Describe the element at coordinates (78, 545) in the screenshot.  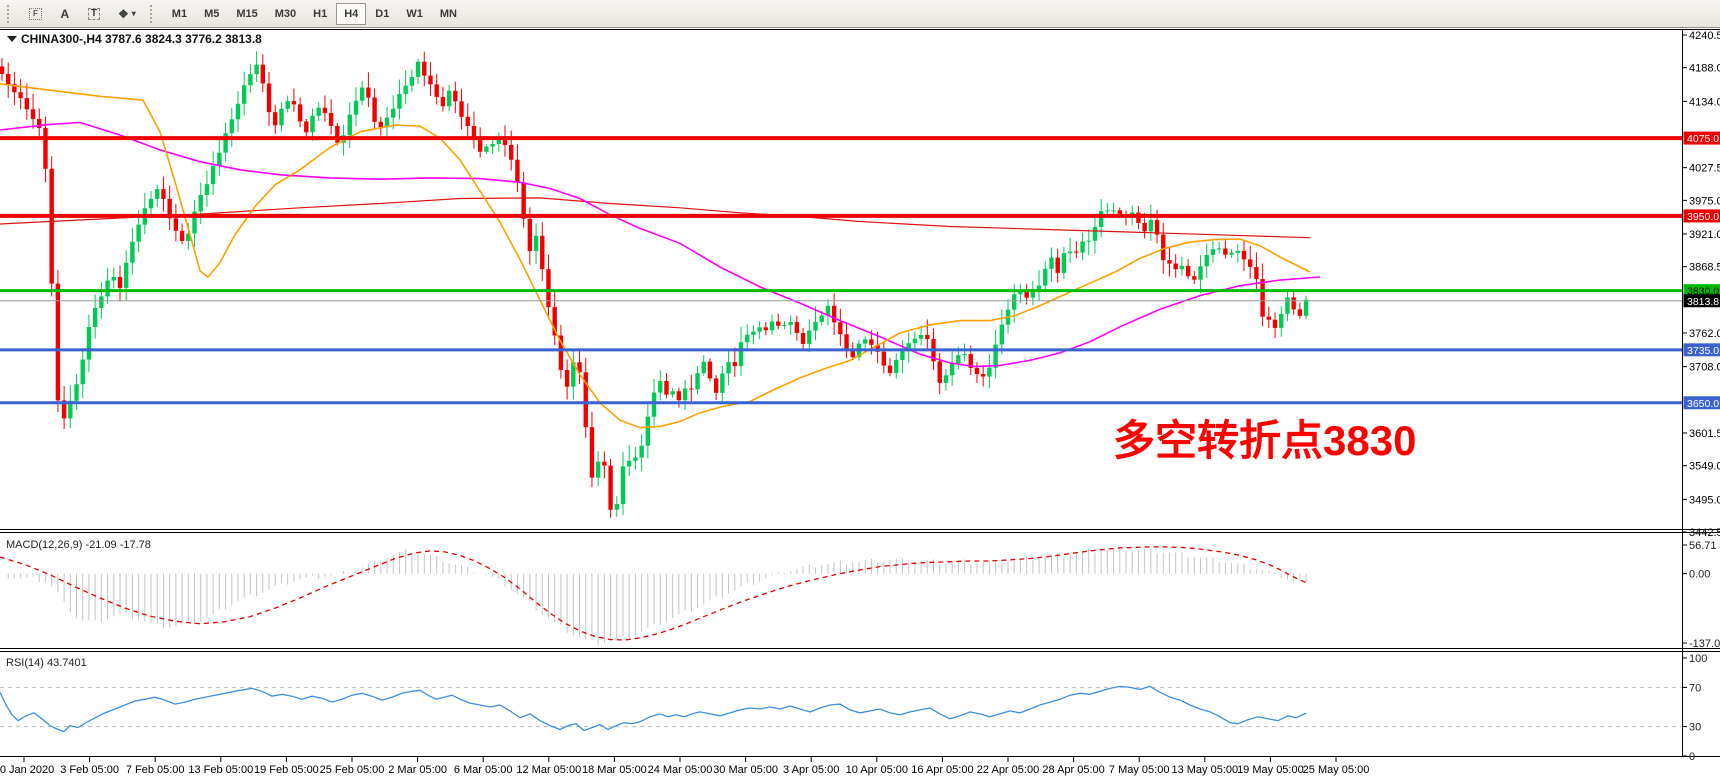
I see `macd-label: MACD(12,26,9) -21.09 -17.78` at that location.